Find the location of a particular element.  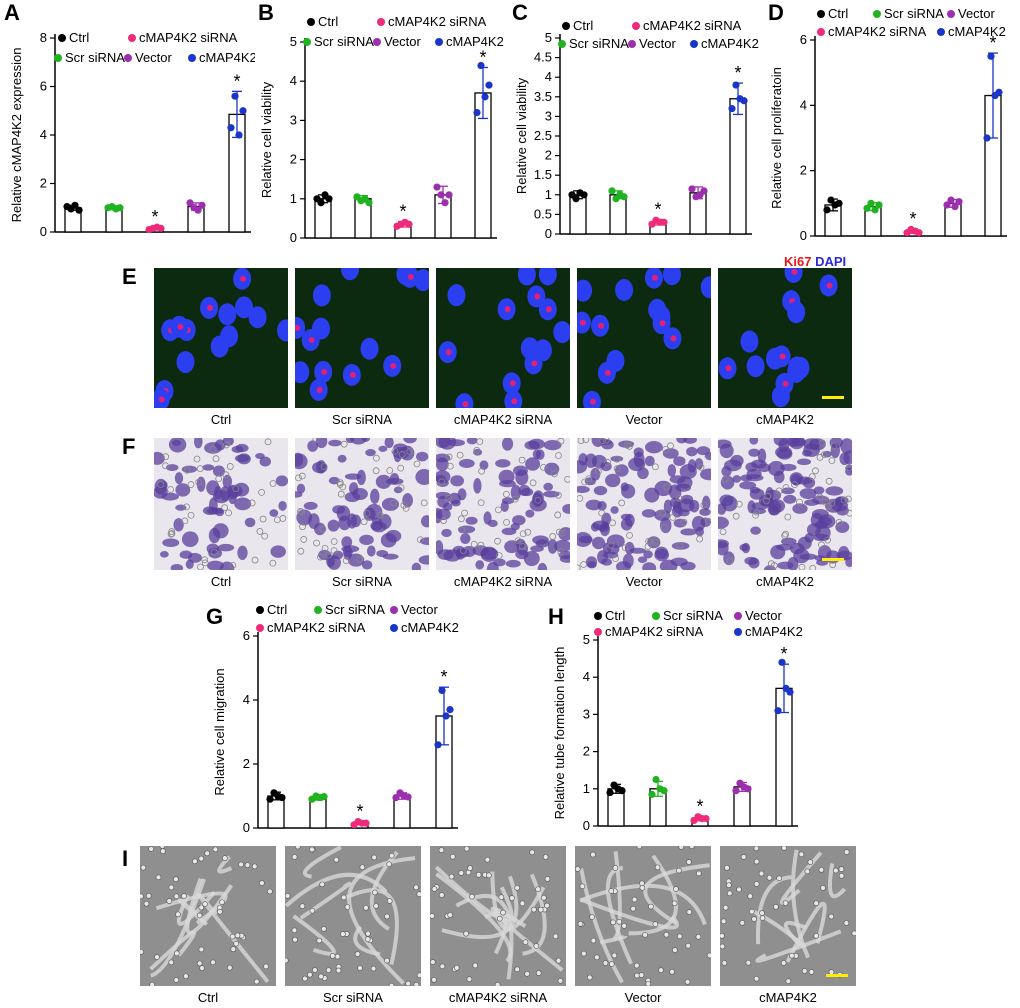

legend-marker-scr-sirna is located at coordinates (318, 610).